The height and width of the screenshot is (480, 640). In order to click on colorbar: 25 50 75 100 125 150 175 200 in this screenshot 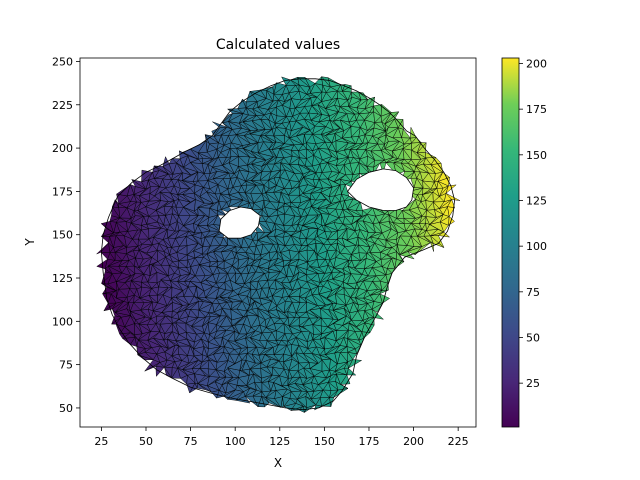, I will do `click(524, 242)`.